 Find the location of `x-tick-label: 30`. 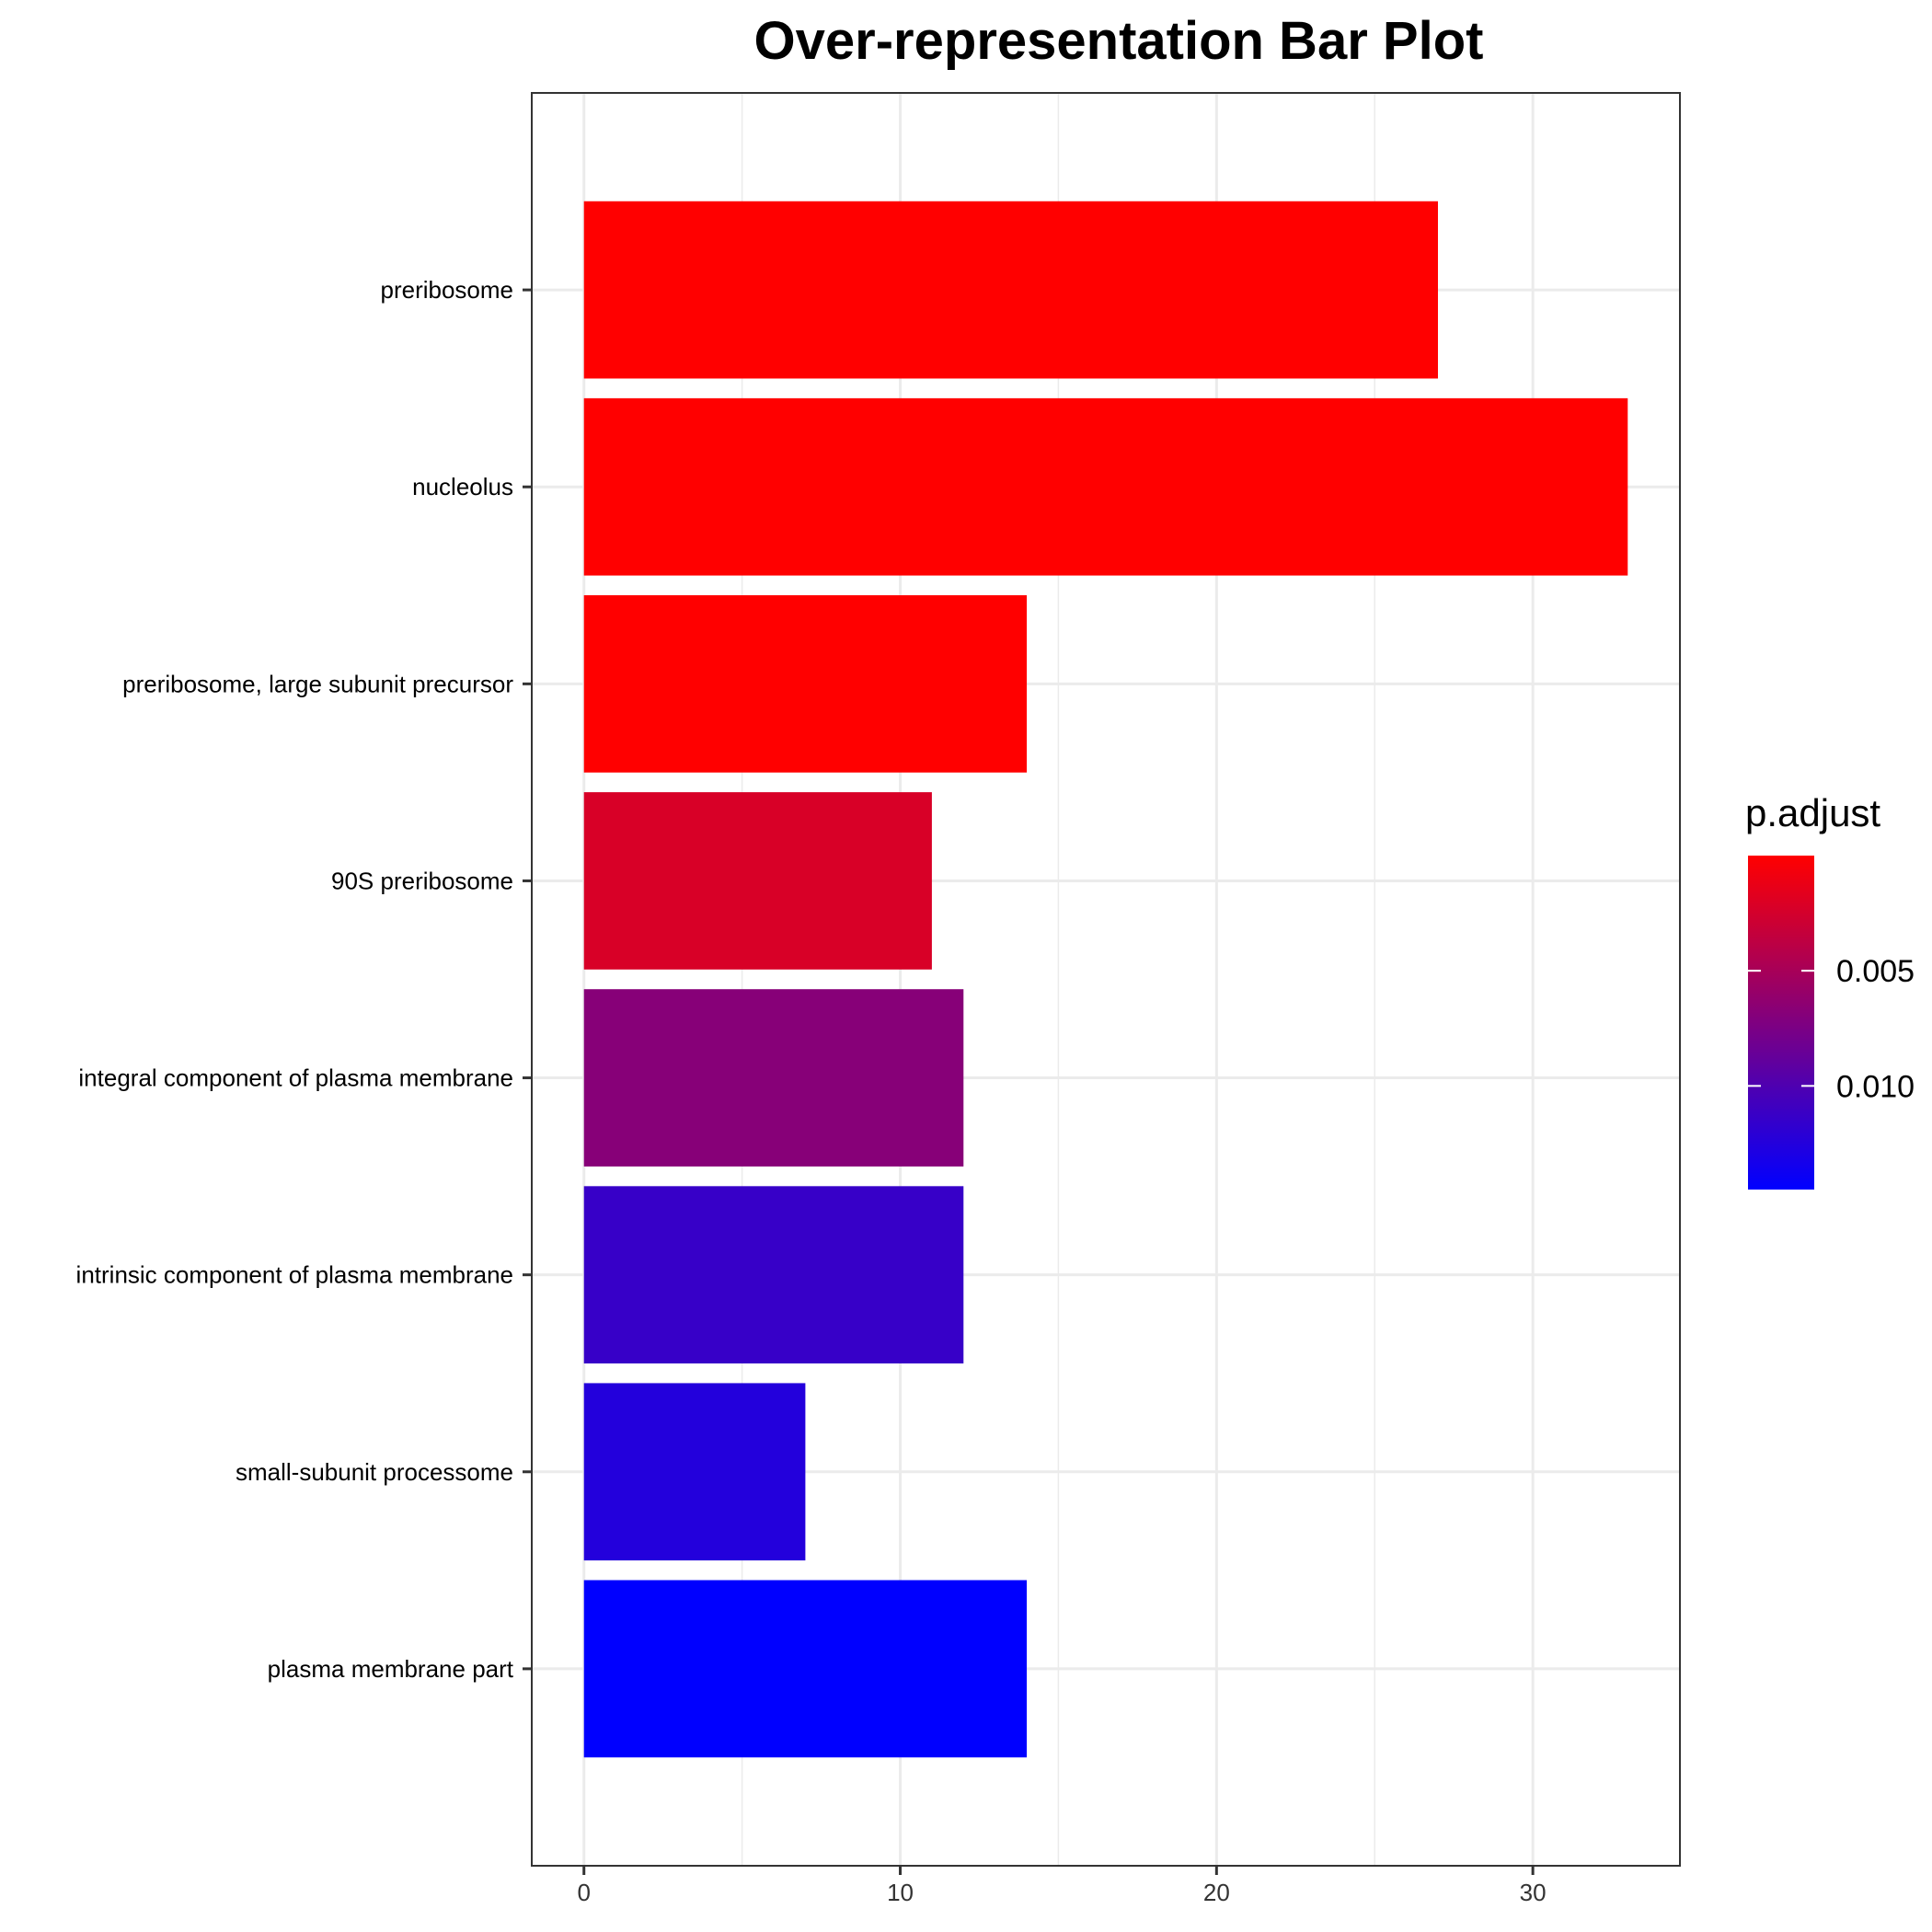

x-tick-label: 30 is located at coordinates (1533, 1892).